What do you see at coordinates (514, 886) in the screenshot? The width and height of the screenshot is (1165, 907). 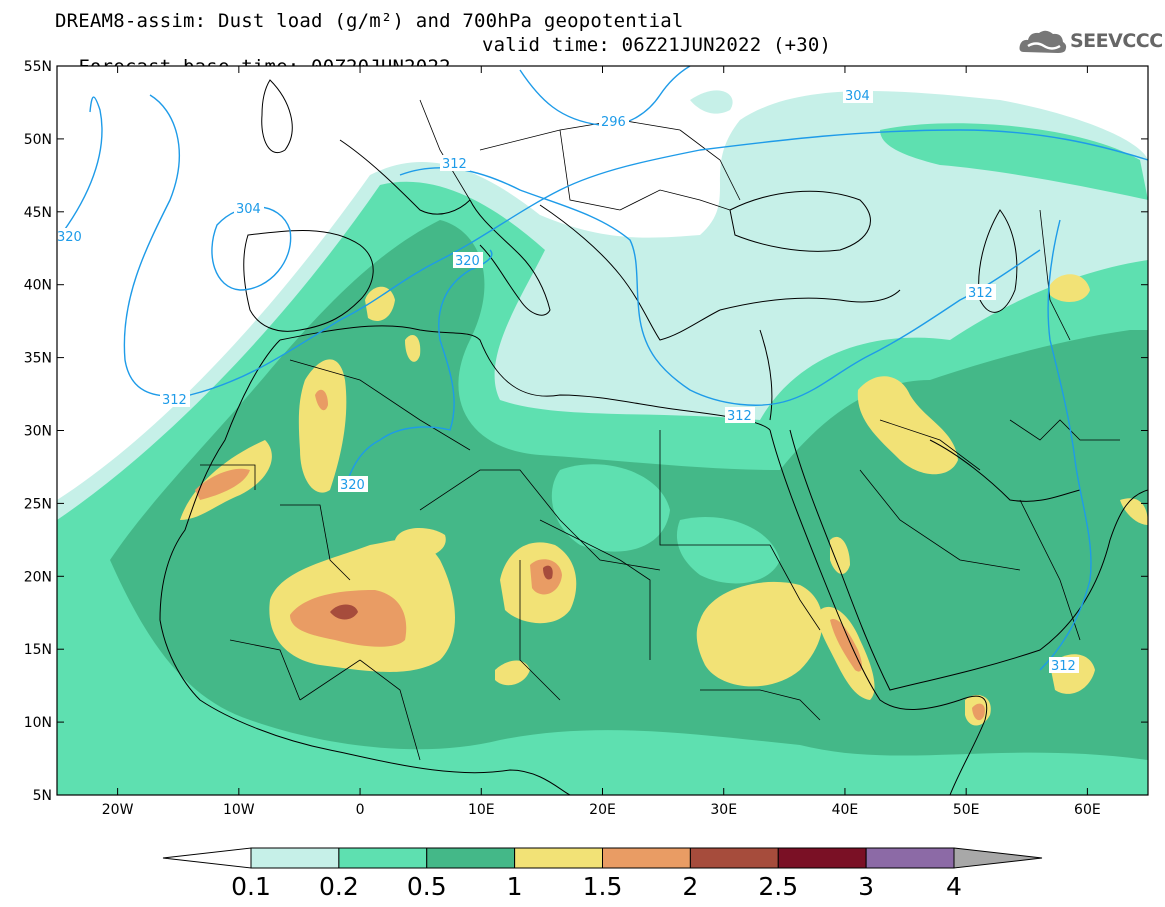 I see `colorbar-label: 1` at bounding box center [514, 886].